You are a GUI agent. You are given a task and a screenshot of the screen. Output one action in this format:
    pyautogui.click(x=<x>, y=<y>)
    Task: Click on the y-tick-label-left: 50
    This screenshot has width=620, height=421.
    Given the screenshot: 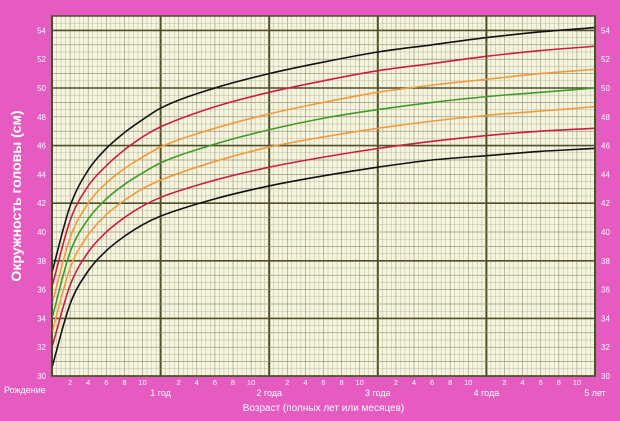 What is the action you would take?
    pyautogui.click(x=41, y=88)
    